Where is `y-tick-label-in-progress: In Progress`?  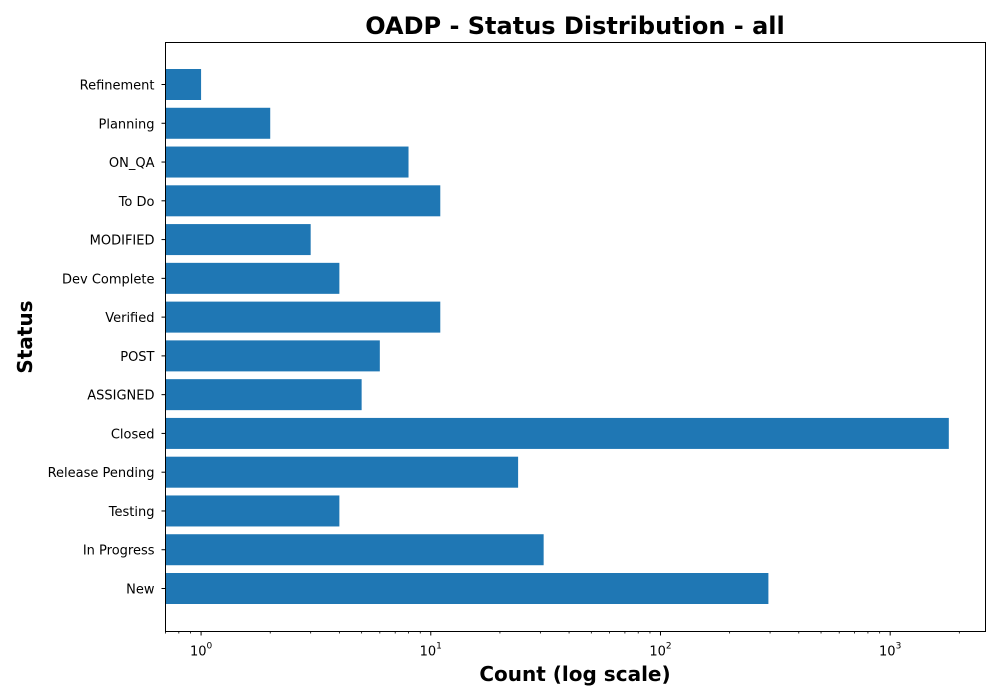
y-tick-label-in-progress: In Progress is located at coordinates (119, 551).